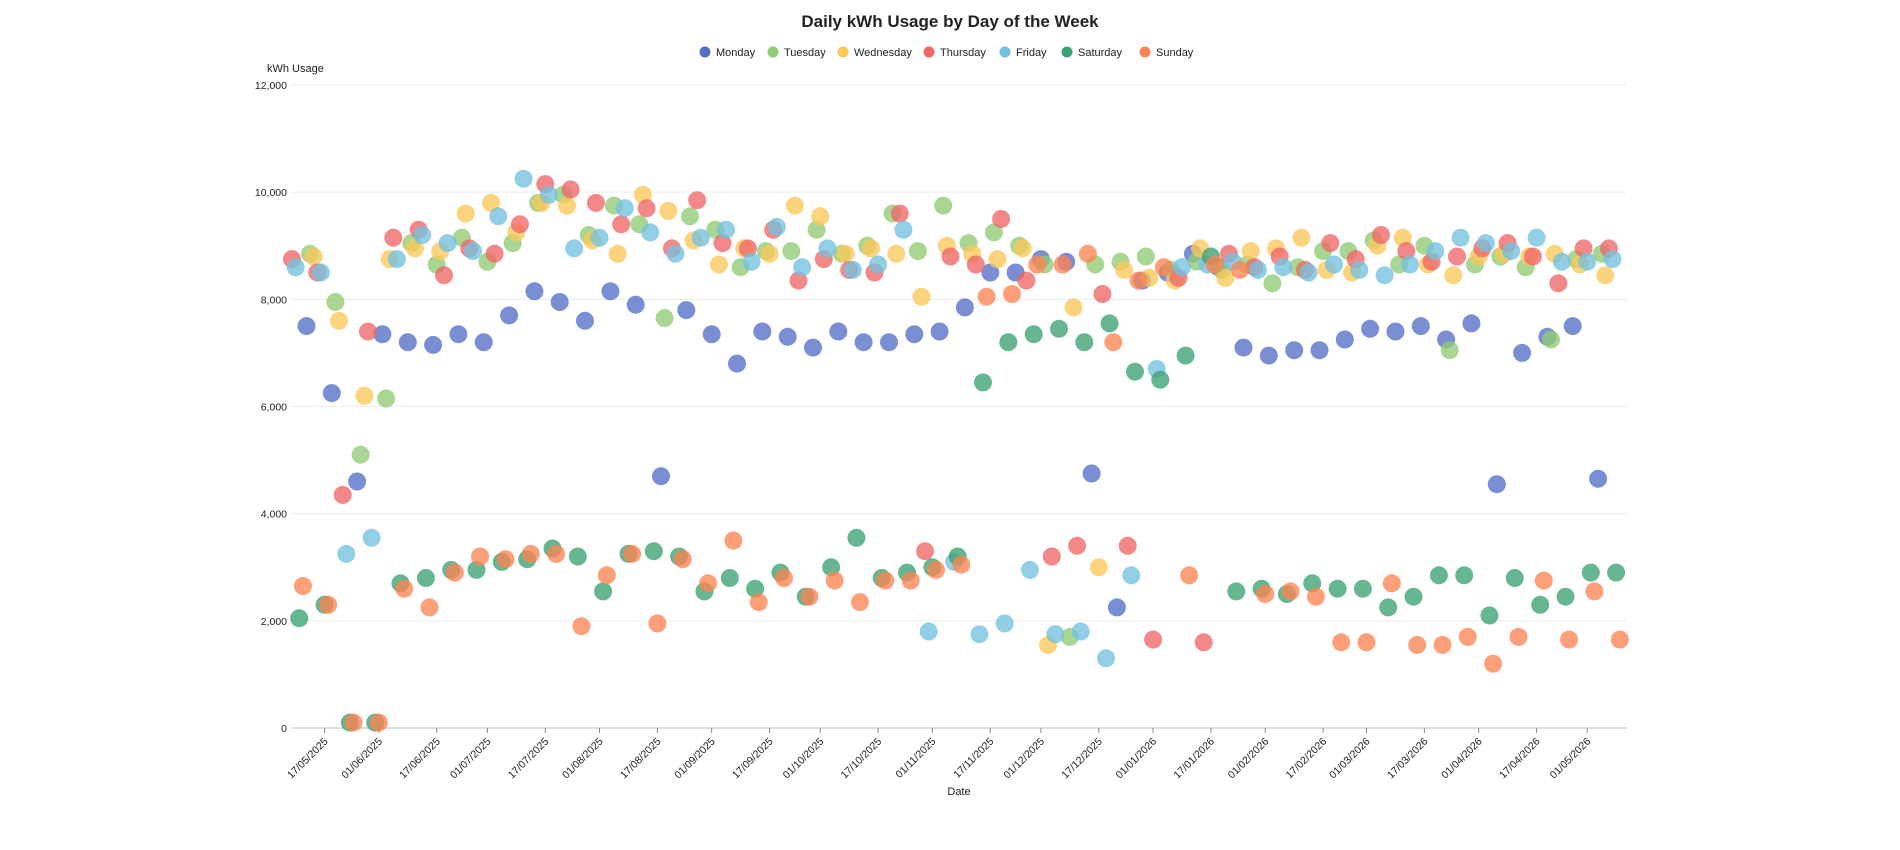  I want to click on legend-label-monday: Monday, so click(736, 53).